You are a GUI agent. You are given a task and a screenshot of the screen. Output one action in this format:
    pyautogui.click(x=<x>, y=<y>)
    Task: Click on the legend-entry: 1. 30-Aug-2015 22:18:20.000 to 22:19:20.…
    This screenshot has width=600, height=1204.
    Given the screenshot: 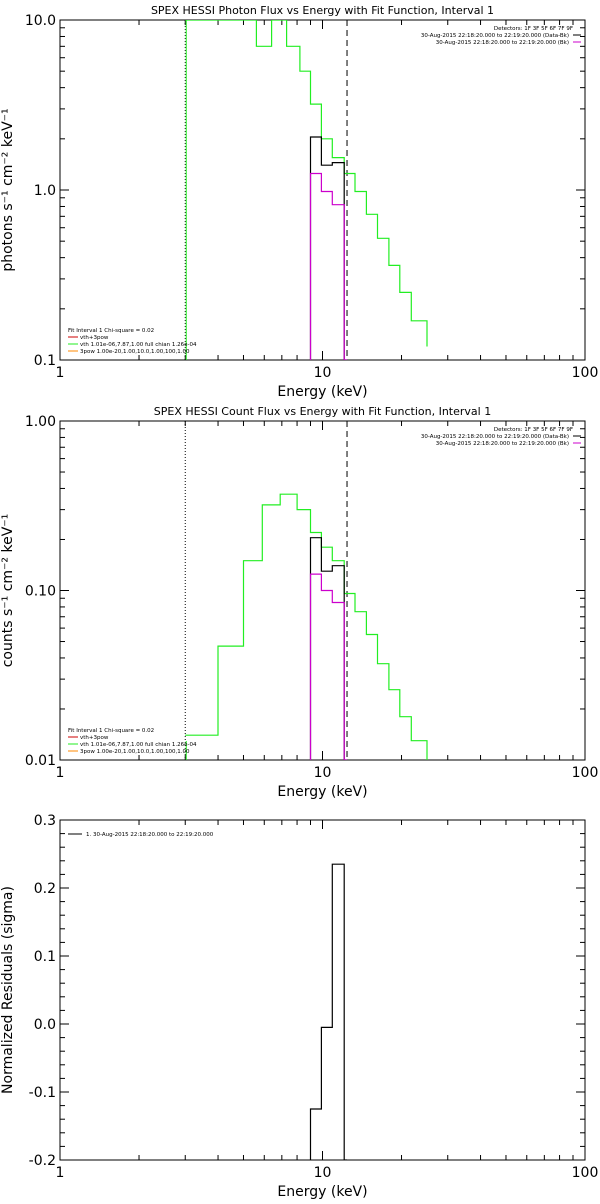 What is the action you would take?
    pyautogui.click(x=150, y=835)
    